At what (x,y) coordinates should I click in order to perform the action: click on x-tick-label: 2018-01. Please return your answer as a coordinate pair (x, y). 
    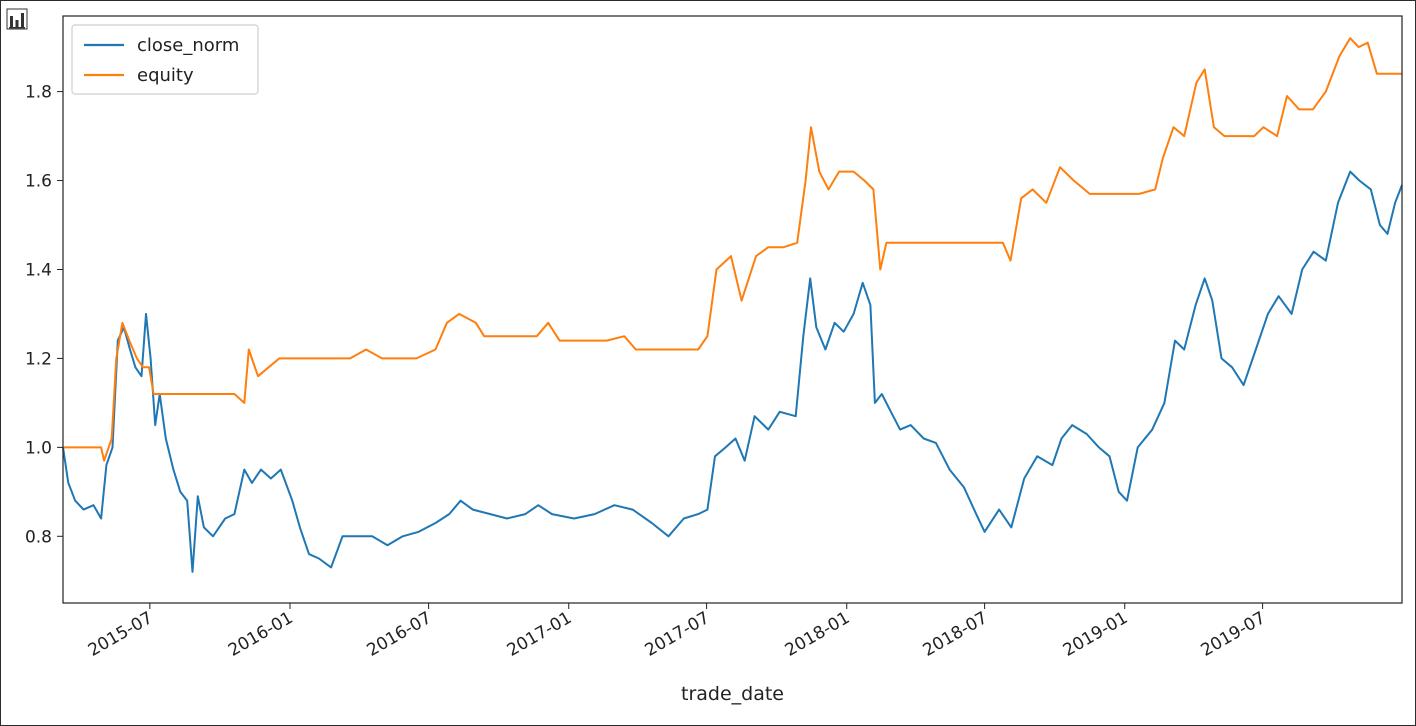
    Looking at the image, I should click on (818, 634).